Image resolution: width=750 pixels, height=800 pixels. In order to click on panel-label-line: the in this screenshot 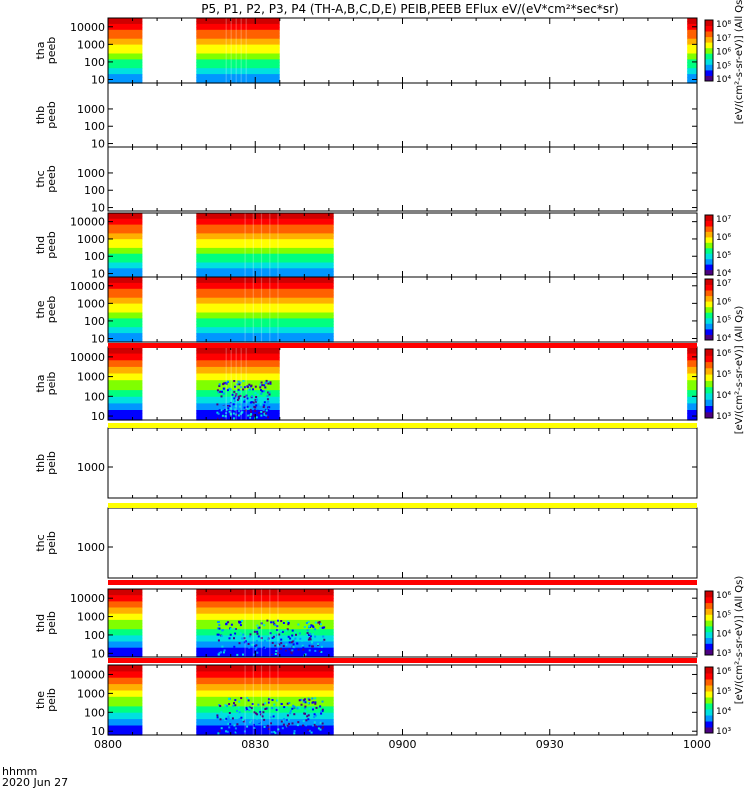, I will do `click(40, 309)`.